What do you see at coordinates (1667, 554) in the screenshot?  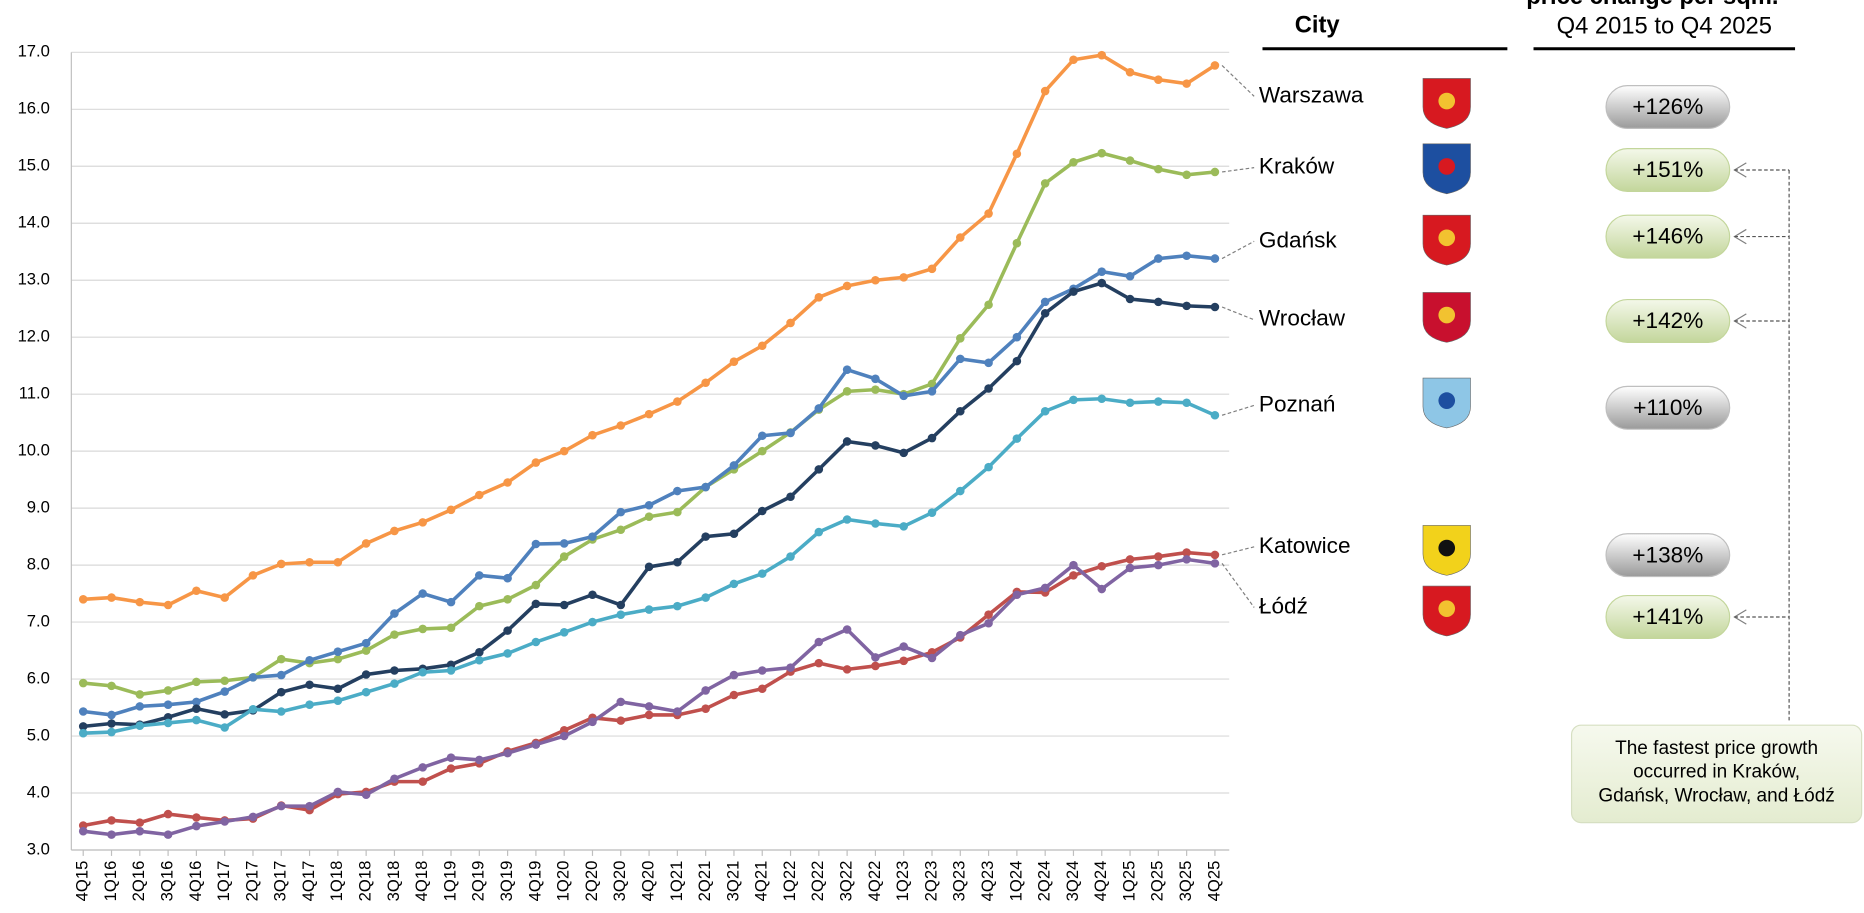 I see `change-label: +138%` at bounding box center [1667, 554].